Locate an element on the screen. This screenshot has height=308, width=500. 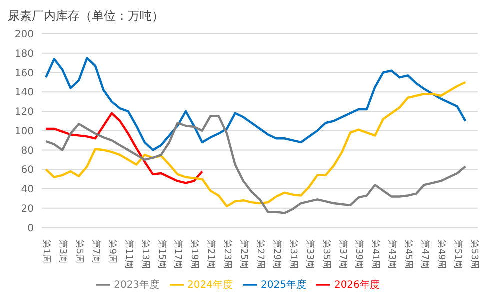
y-tick-label: 140 is located at coordinates (24, 93).